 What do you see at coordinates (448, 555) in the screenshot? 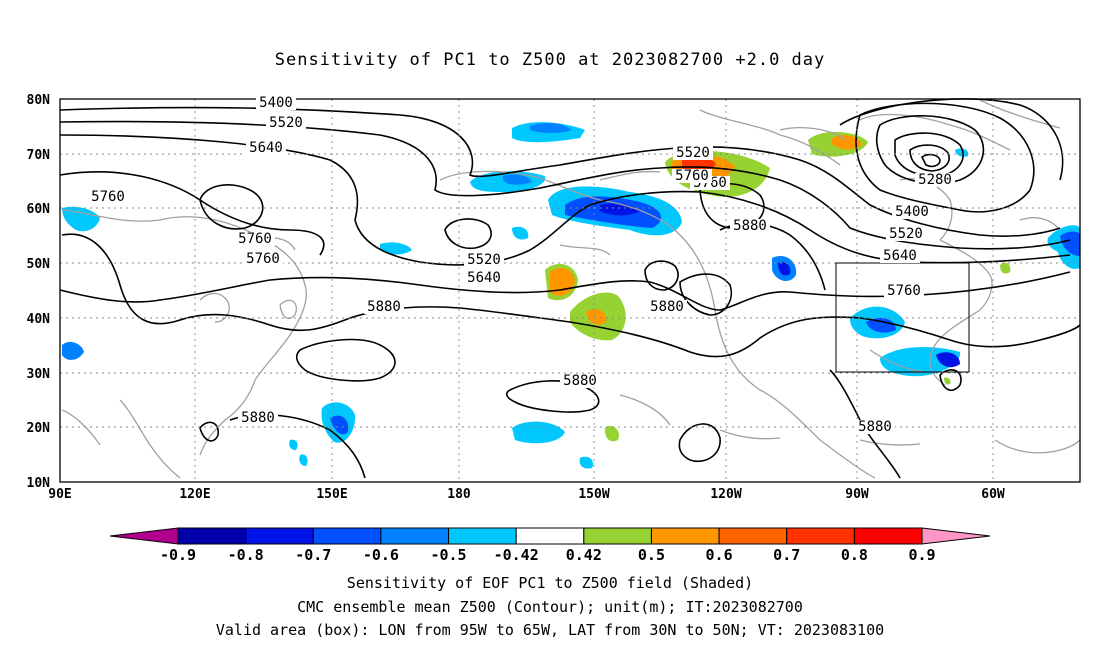
I see `colorbar-label: -0.5` at bounding box center [448, 555].